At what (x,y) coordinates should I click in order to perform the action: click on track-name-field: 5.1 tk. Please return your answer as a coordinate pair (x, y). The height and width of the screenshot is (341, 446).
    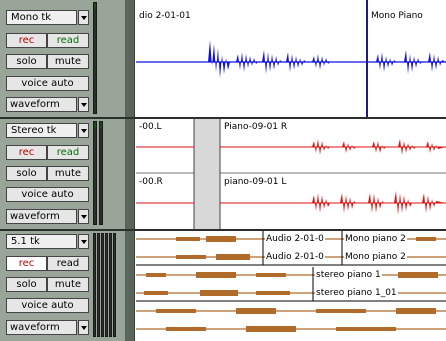
    Looking at the image, I should click on (41, 241).